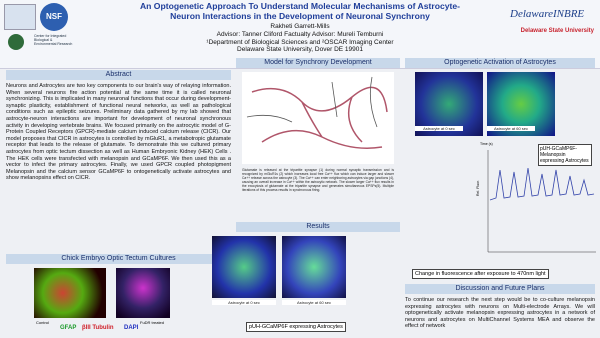  What do you see at coordinates (500, 63) in the screenshot?
I see `section-header: Optogenetic Activation of Astrocytes` at bounding box center [500, 63].